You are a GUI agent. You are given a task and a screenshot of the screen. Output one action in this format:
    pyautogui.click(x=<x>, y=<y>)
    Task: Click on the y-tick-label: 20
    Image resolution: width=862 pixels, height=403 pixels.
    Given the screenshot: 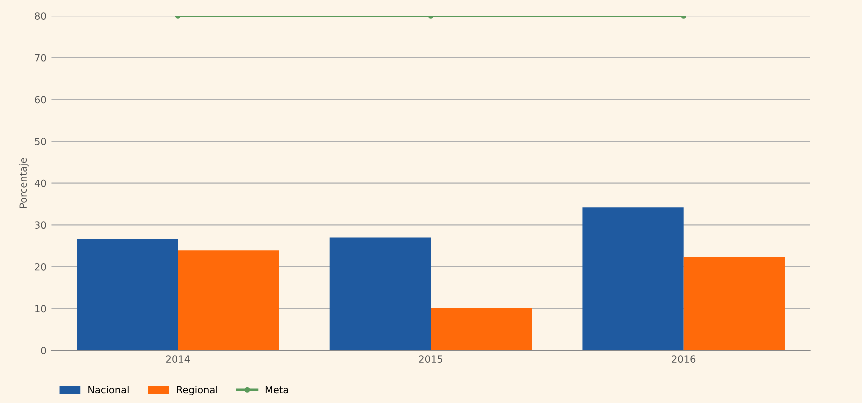 What is the action you would take?
    pyautogui.click(x=40, y=267)
    